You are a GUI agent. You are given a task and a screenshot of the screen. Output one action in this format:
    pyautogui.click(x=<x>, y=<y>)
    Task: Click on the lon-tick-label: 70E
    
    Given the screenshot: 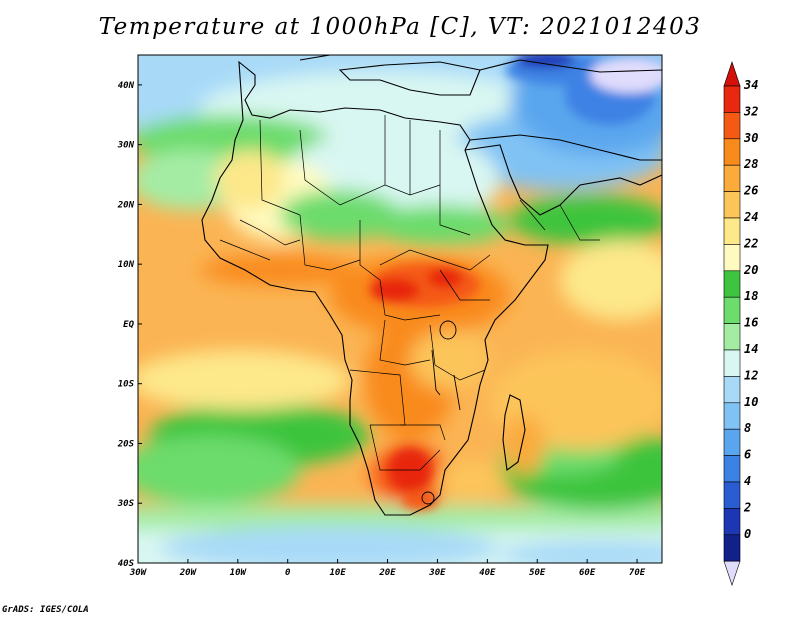 What is the action you would take?
    pyautogui.click(x=637, y=573)
    